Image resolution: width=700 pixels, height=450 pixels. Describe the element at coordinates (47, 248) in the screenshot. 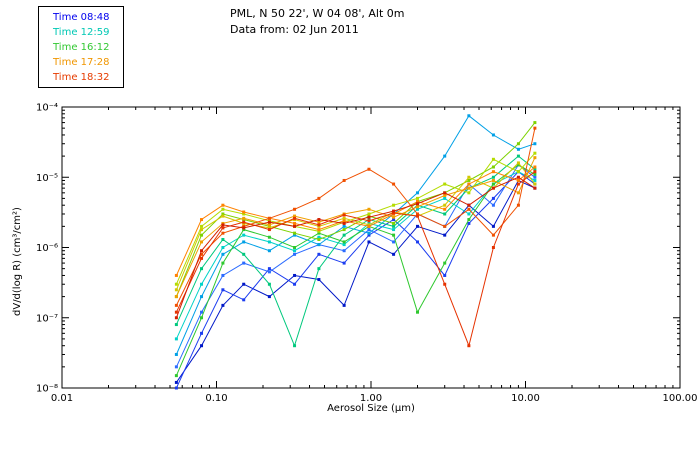

I see `y-tick-label: 10⁻⁶` at that location.